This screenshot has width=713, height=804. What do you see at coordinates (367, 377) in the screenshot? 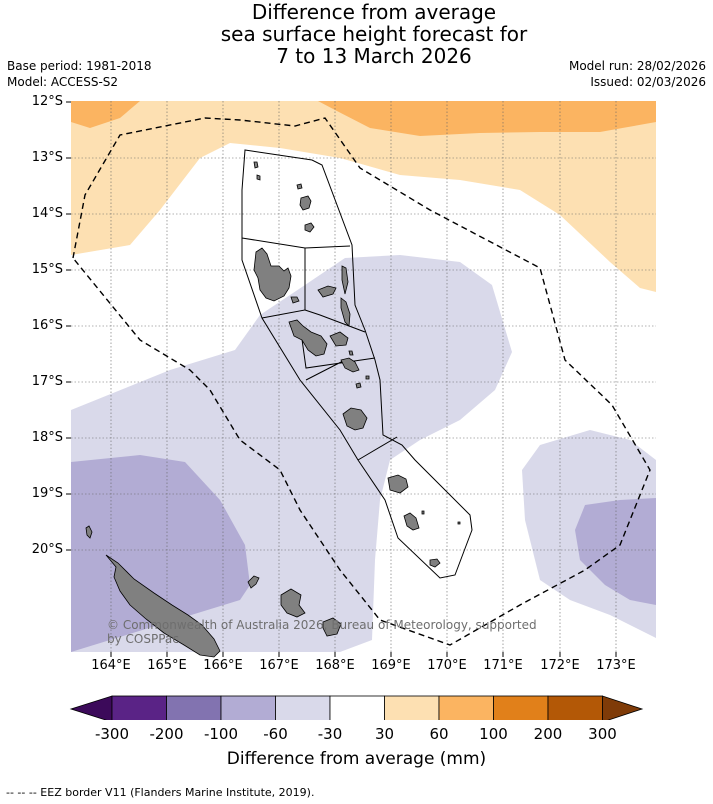
I see `island-emae` at bounding box center [367, 377].